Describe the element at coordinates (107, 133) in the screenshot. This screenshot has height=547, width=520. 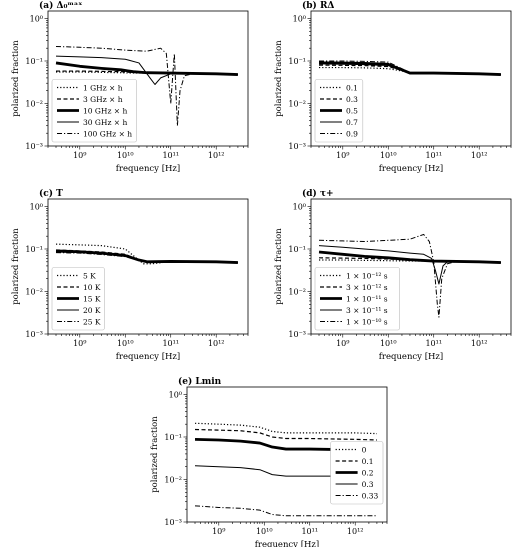
I see `legend-label: 100 GHz × h` at that location.